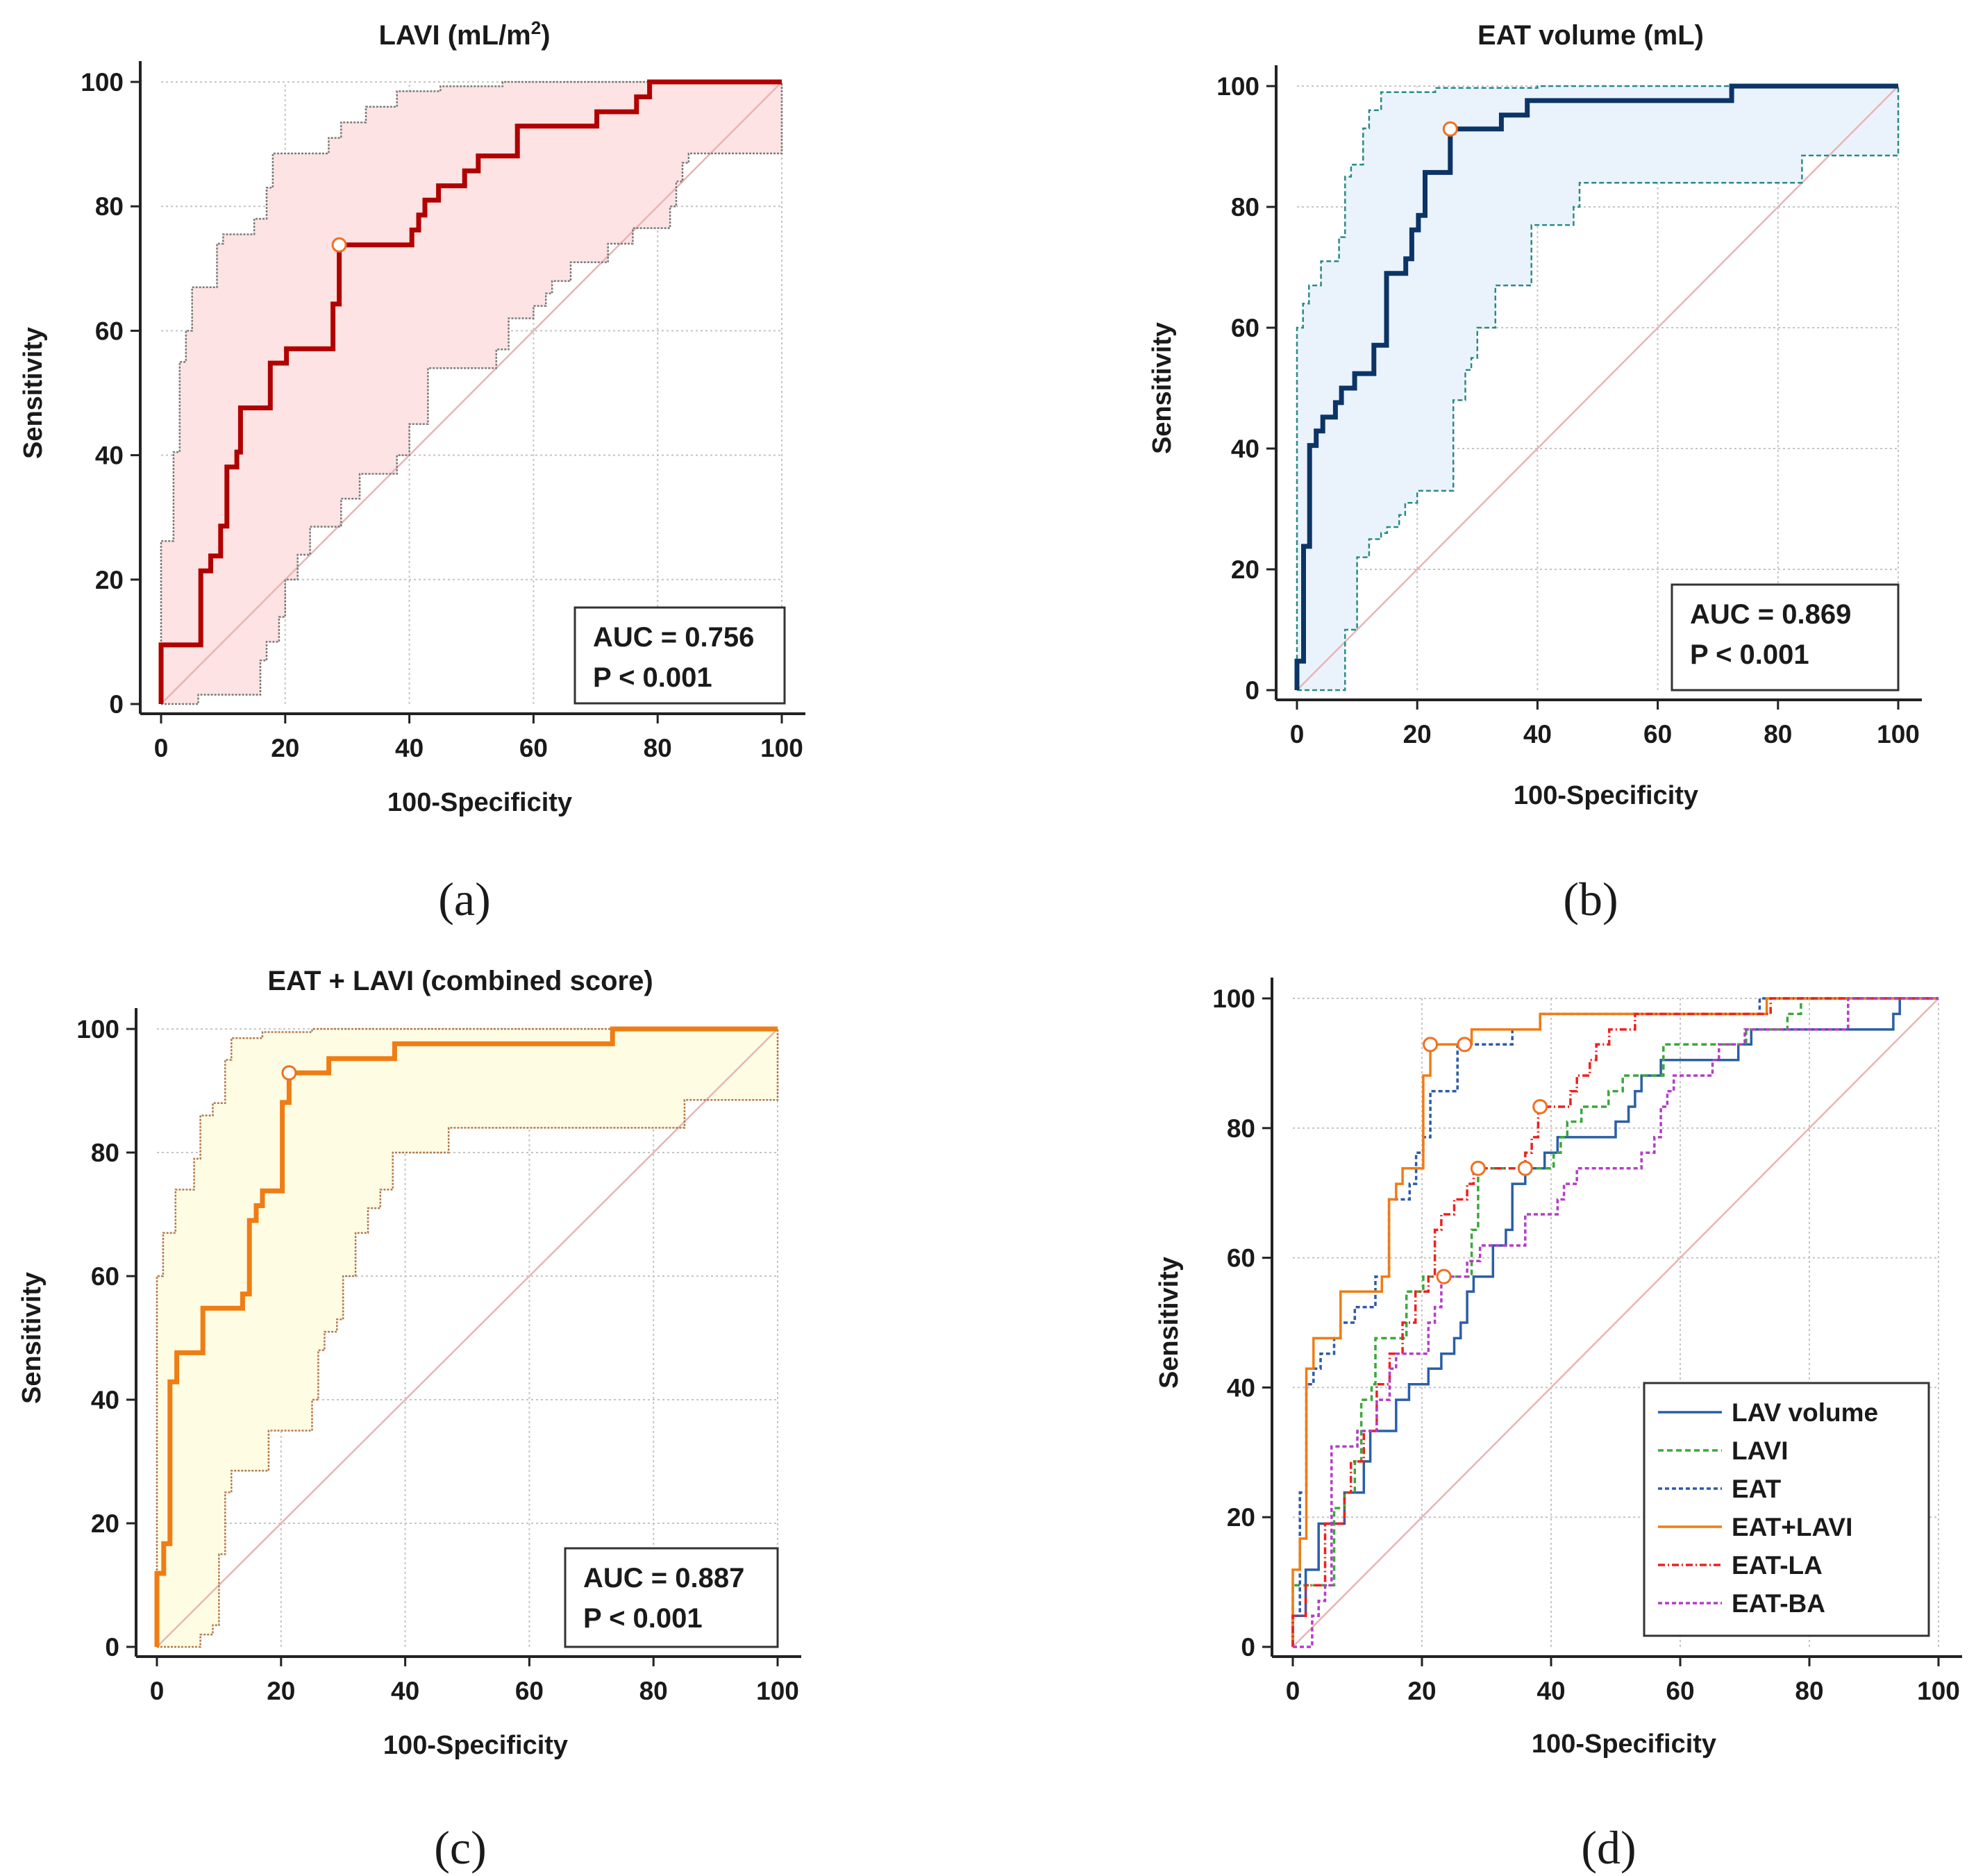  What do you see at coordinates (1608, 1848) in the screenshot?
I see `panel-caption: (d)` at bounding box center [1608, 1848].